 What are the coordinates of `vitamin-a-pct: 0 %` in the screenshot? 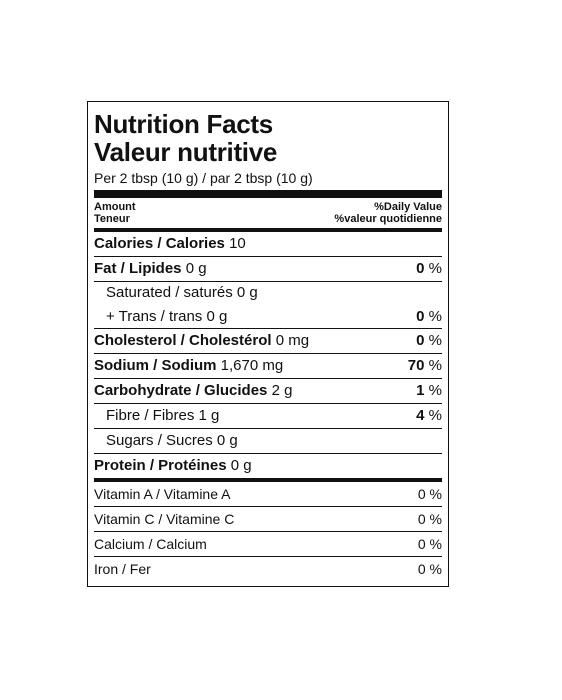 It's located at (429, 494).